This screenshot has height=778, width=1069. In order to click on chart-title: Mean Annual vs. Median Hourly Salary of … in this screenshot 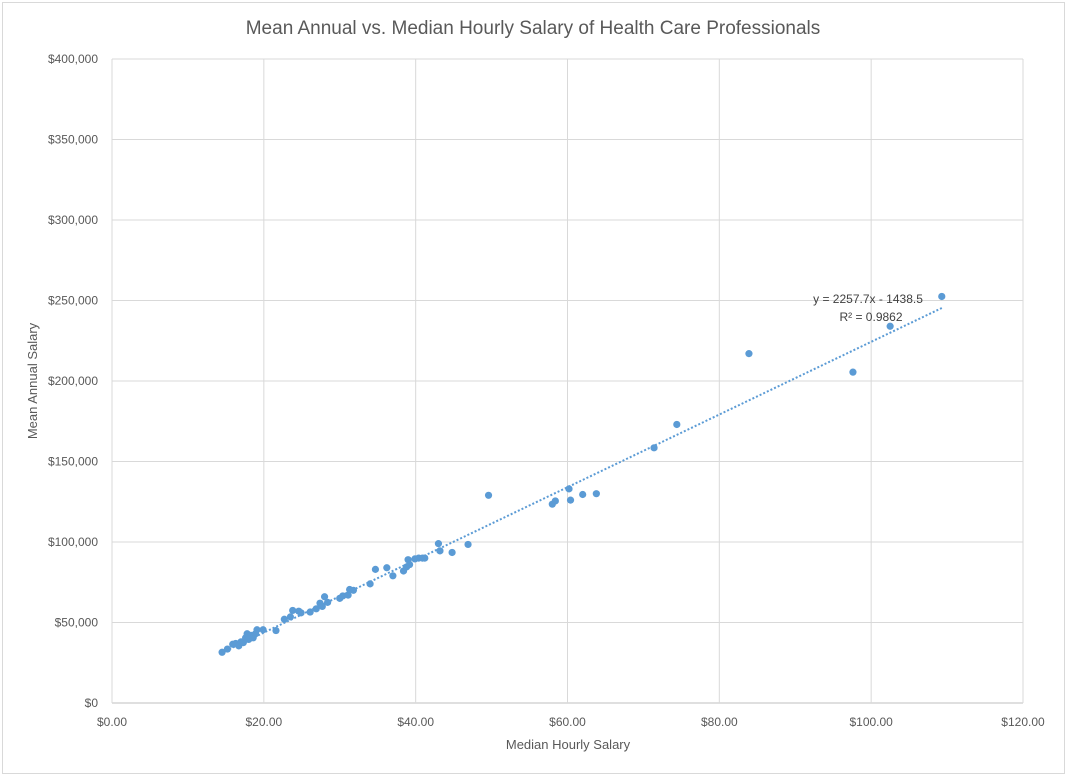, I will do `click(533, 28)`.